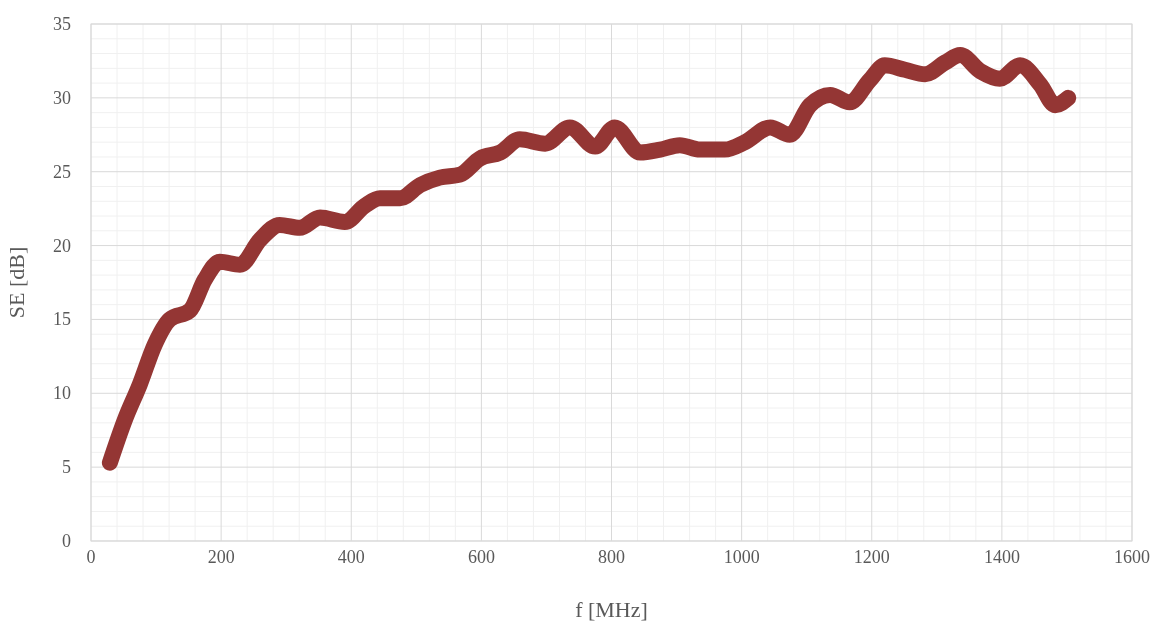 Image resolution: width=1158 pixels, height=623 pixels. What do you see at coordinates (871, 557) in the screenshot?
I see `x-tick-label: 1200` at bounding box center [871, 557].